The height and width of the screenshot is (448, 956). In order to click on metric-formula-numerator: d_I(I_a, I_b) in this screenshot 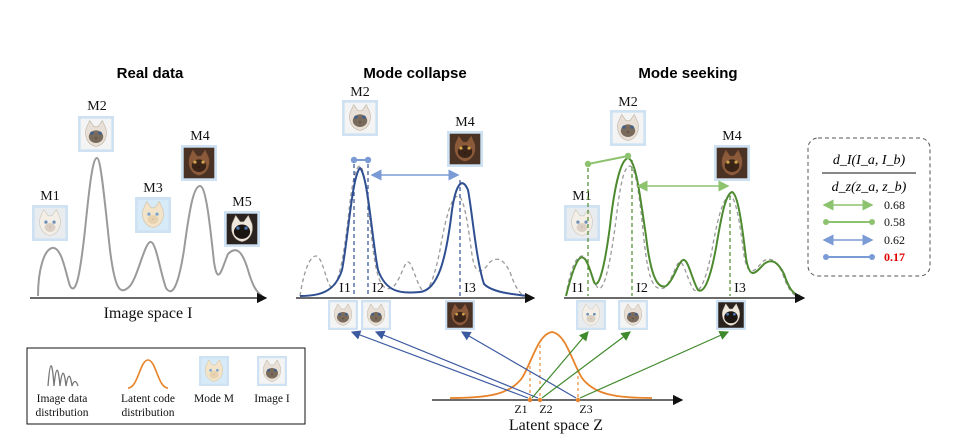, I will do `click(869, 160)`.